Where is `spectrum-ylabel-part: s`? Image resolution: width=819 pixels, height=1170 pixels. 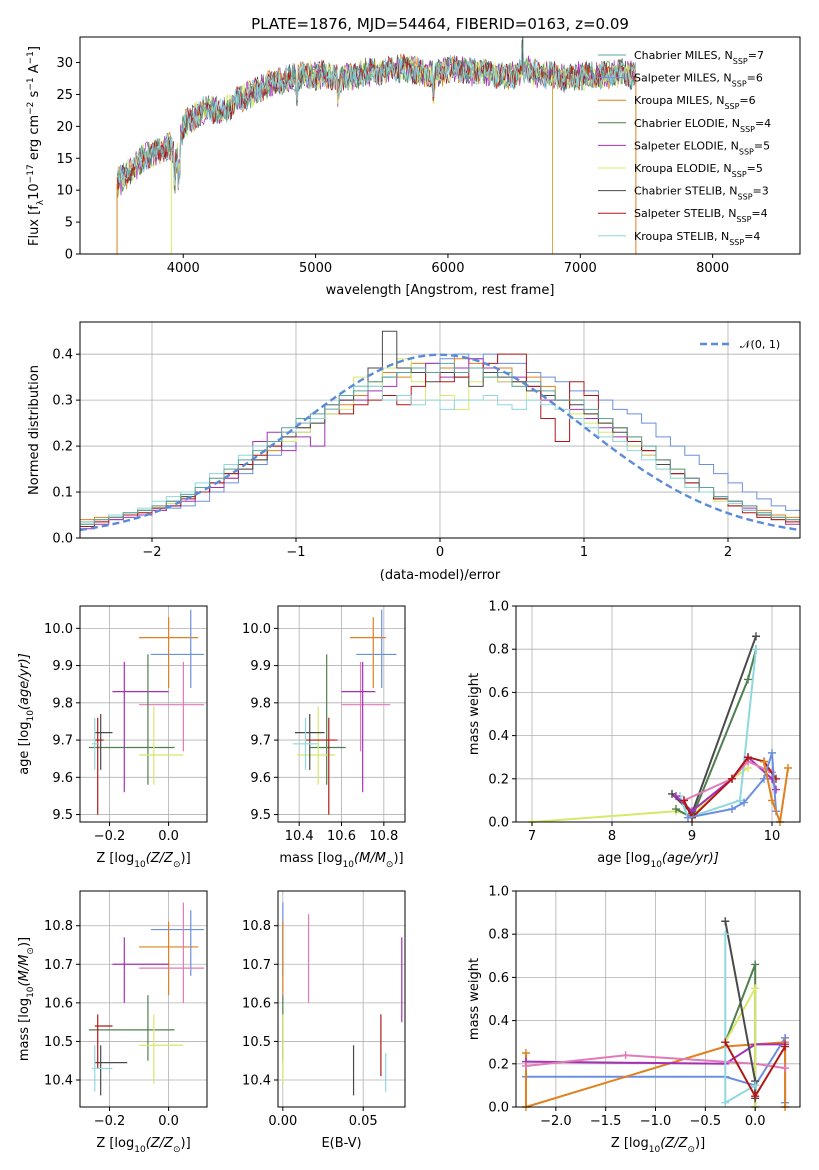
spectrum-ylabel-part: s is located at coordinates (34, 95).